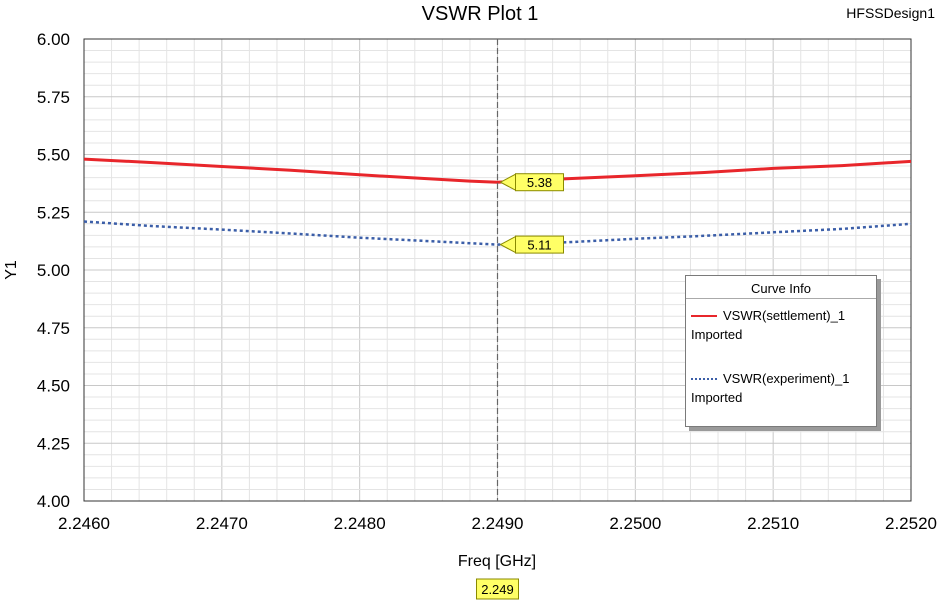 The height and width of the screenshot is (603, 944). What do you see at coordinates (360, 523) in the screenshot?
I see `x-tick-label: 2.2480` at bounding box center [360, 523].